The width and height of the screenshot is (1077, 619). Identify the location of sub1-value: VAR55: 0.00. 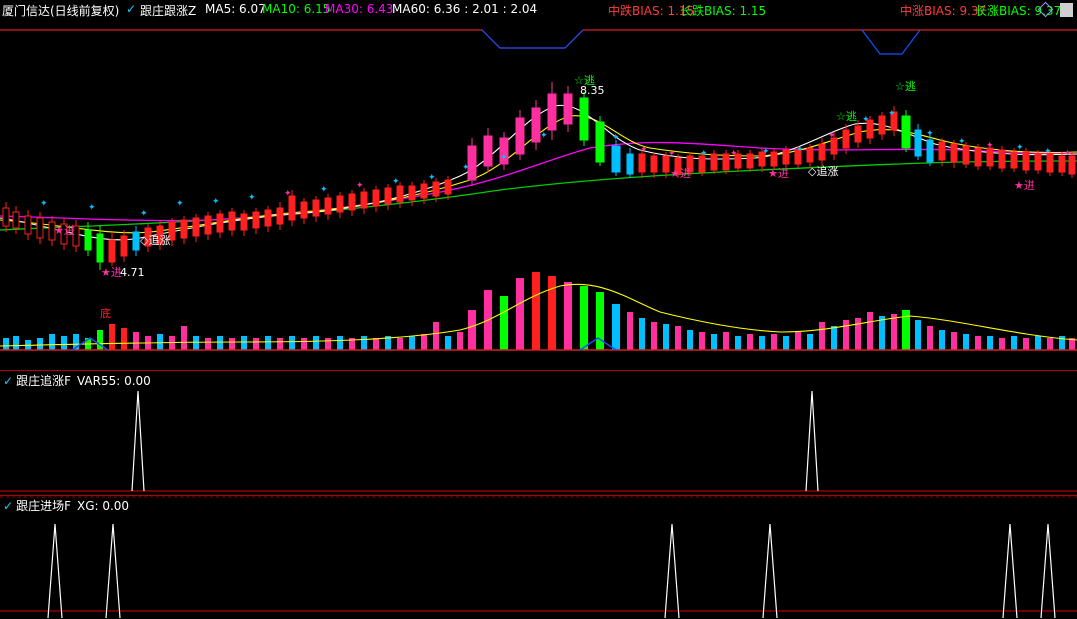
(113, 381).